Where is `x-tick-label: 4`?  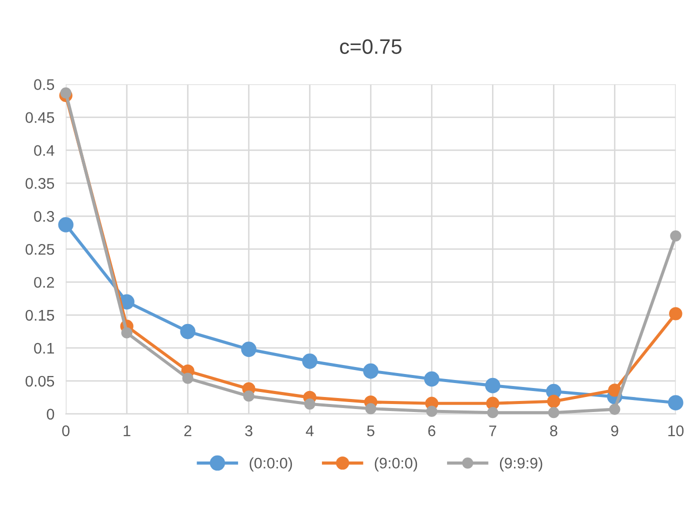
x-tick-label: 4 is located at coordinates (310, 431).